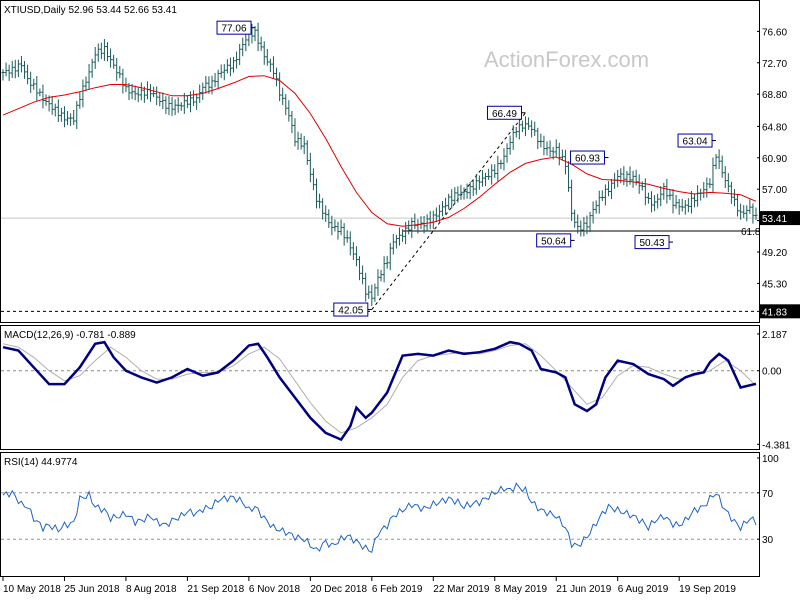 This screenshot has width=800, height=600. What do you see at coordinates (774, 219) in the screenshot?
I see `current-price-label: 53.41` at bounding box center [774, 219].